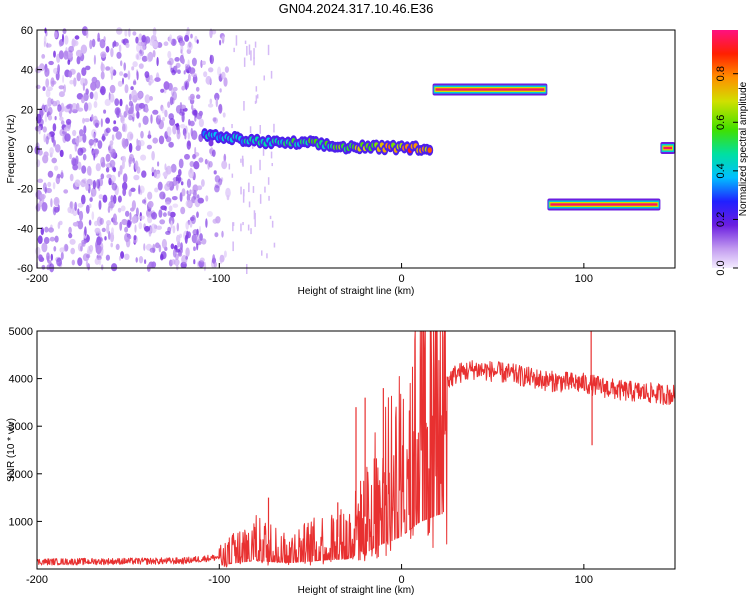  What do you see at coordinates (25, 190) in the screenshot?
I see `y-tick-label: -20` at bounding box center [25, 190].